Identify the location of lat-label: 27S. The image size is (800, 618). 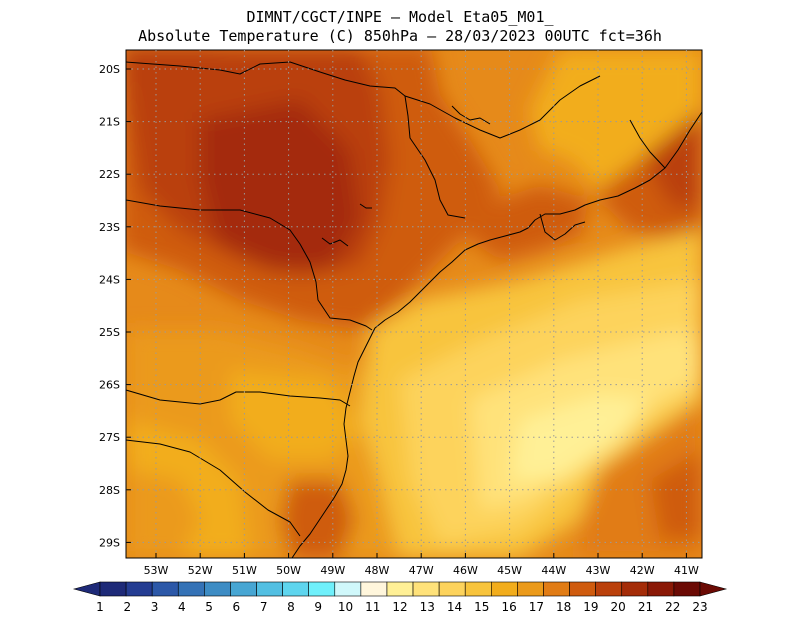
(109, 437).